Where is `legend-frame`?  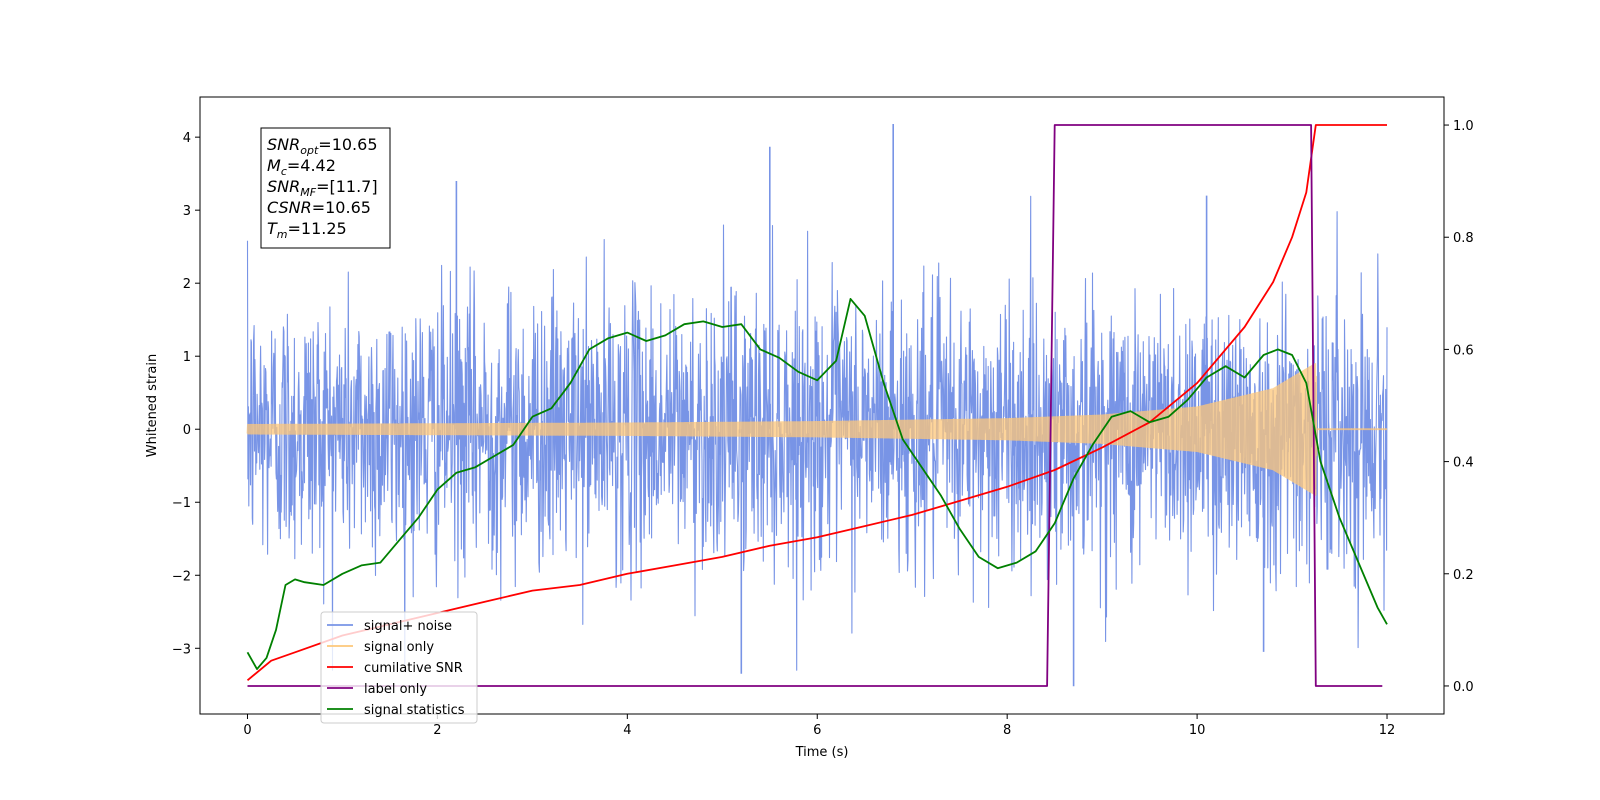 legend-frame is located at coordinates (399, 667).